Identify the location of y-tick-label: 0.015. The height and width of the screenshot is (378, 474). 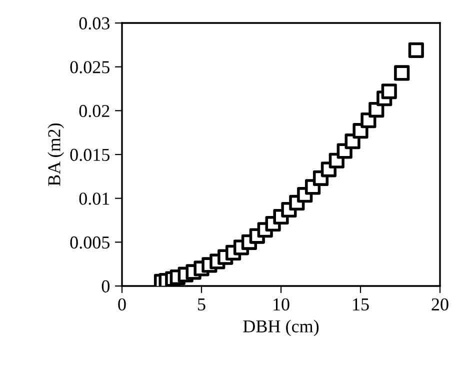
(90, 155).